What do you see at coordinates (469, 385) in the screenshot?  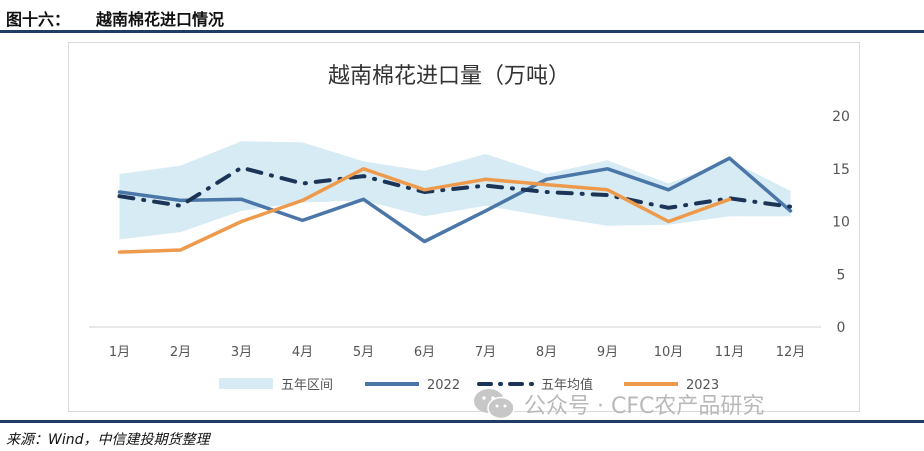 I see `legend: 五年区间 2022 五年均值 2023` at bounding box center [469, 385].